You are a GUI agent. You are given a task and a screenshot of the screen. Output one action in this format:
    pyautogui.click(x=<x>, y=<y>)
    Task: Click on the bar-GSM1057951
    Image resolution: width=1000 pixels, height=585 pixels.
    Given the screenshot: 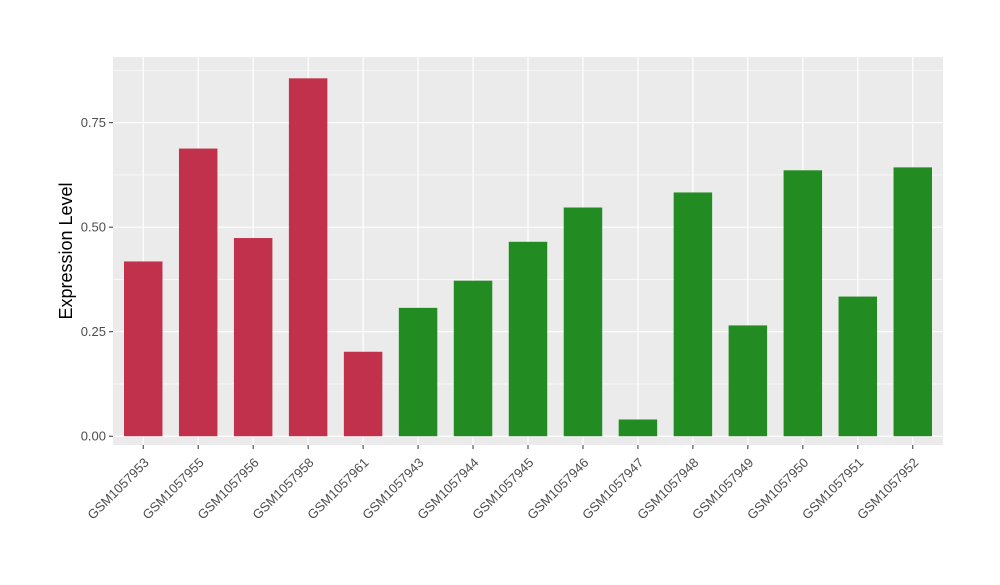 What is the action you would take?
    pyautogui.click(x=858, y=366)
    